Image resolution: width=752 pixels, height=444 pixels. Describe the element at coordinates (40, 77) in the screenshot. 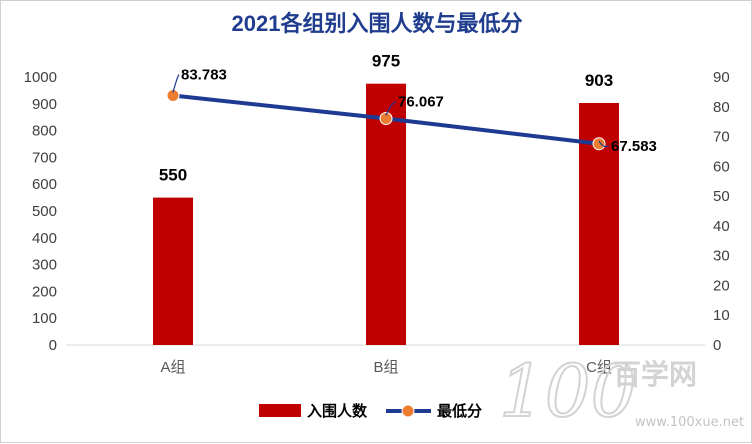

I see `left-y-tick-label: 1000` at that location.